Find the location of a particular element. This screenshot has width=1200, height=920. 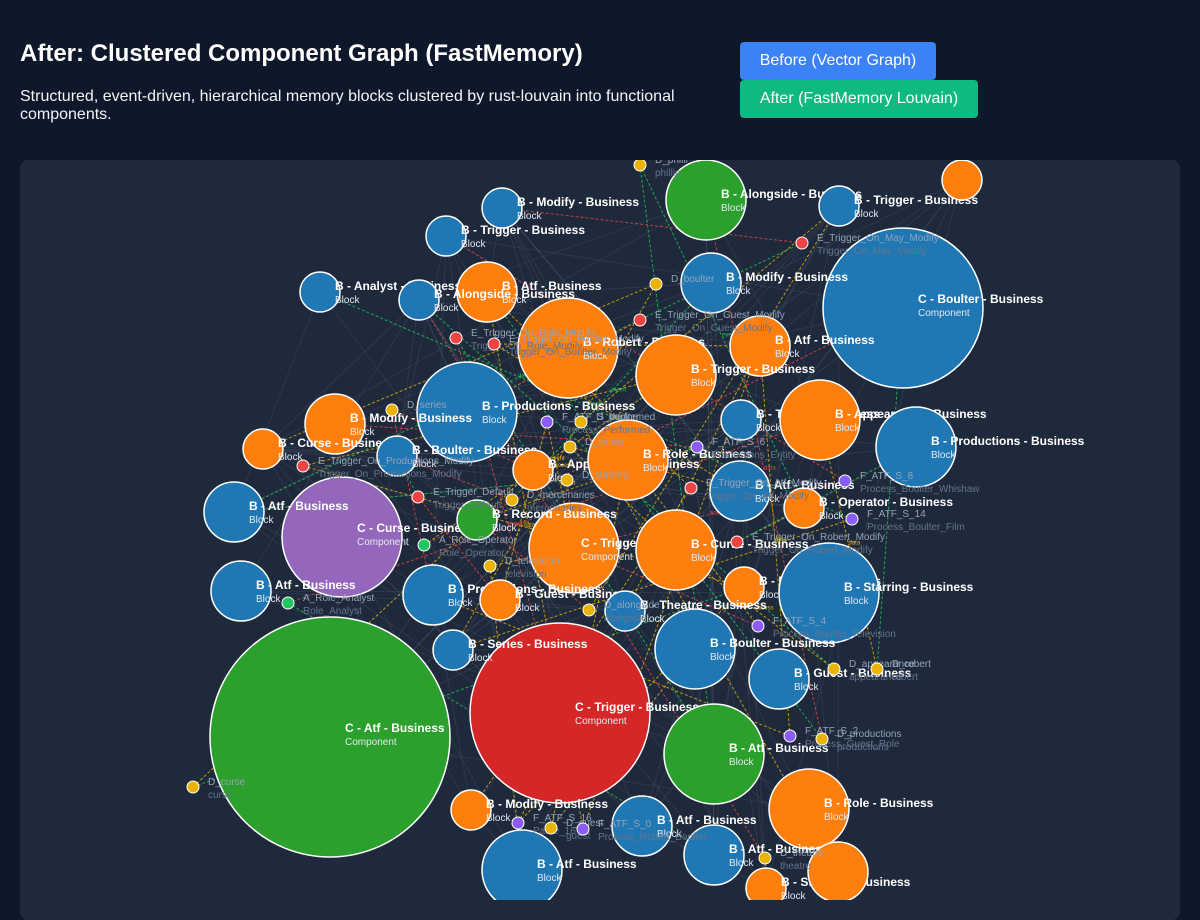

graph-node: C - Boulter - Business Component is located at coordinates (933, 308).